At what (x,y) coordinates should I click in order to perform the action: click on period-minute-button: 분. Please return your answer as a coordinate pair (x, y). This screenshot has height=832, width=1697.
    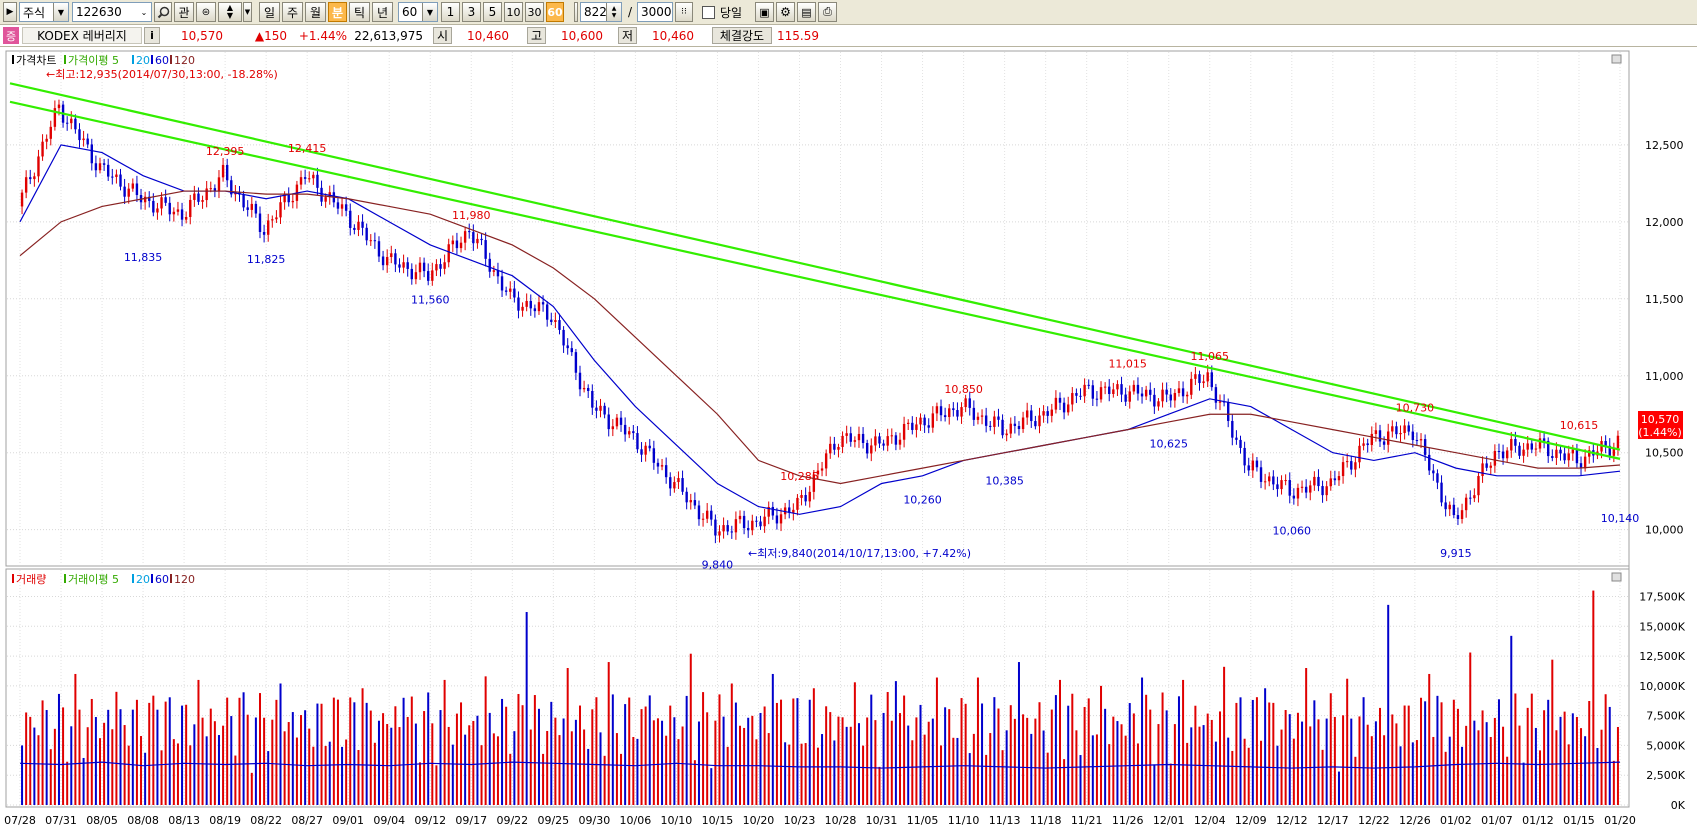
    Looking at the image, I should click on (337, 12).